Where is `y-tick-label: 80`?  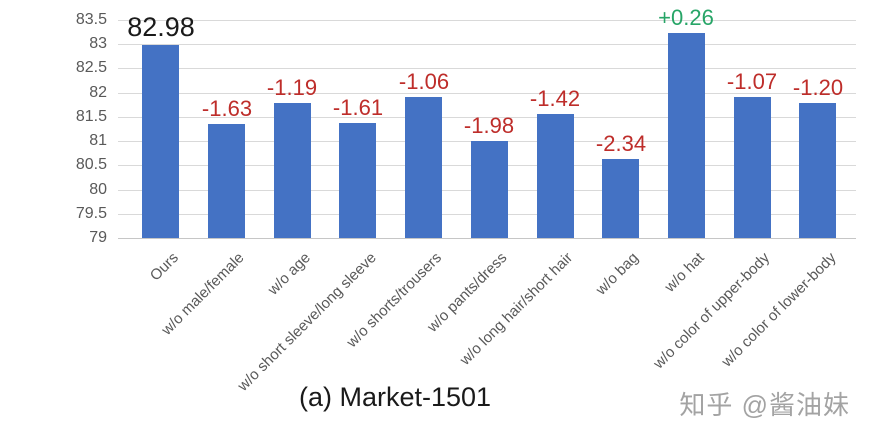
y-tick-label: 80 is located at coordinates (98, 189).